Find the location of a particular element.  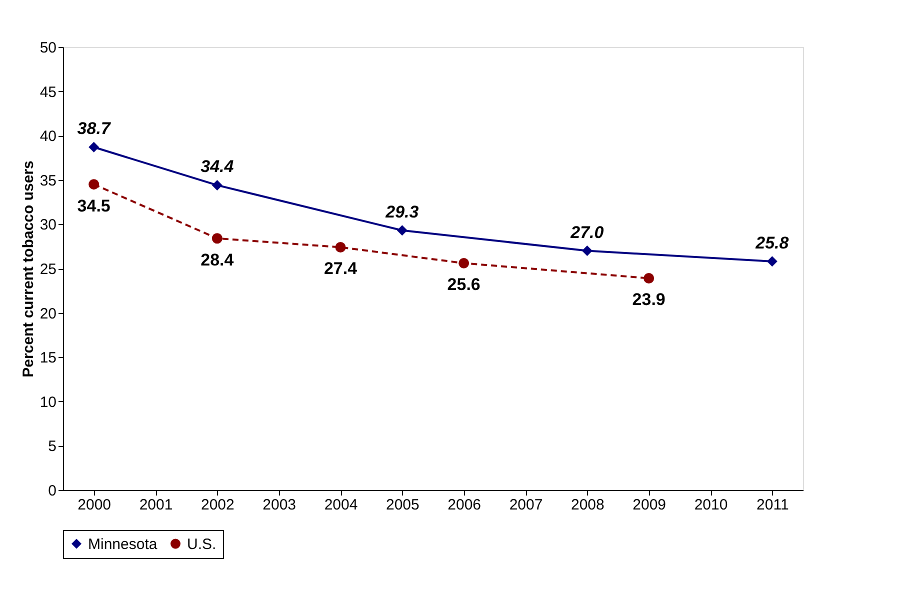

y-tick-label: 10 is located at coordinates (48, 402).